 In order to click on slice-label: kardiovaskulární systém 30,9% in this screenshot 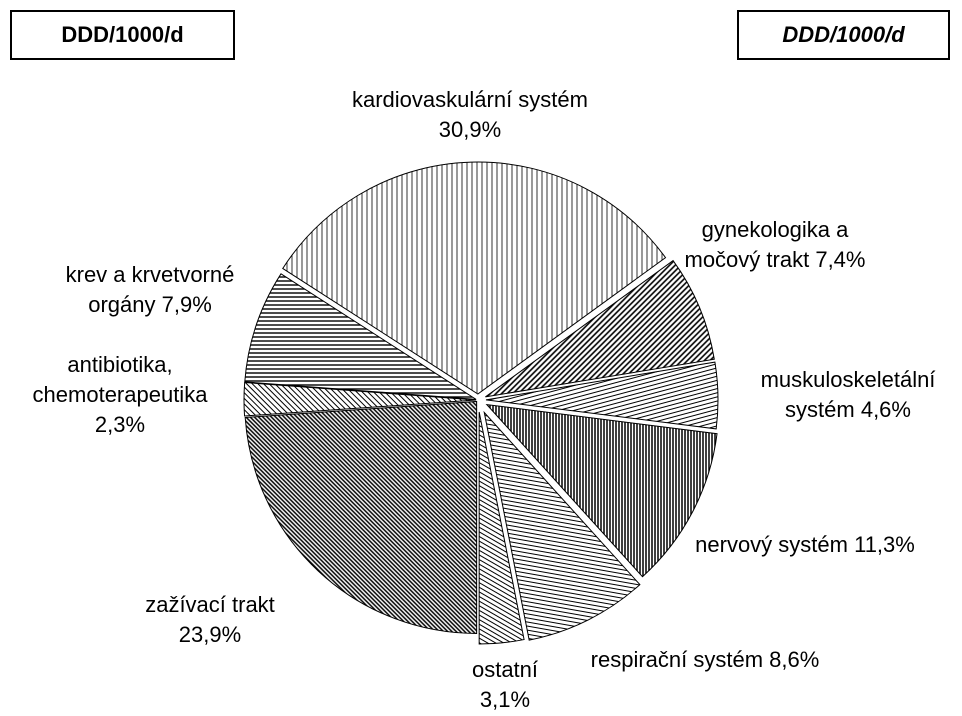, I will do `click(470, 115)`.